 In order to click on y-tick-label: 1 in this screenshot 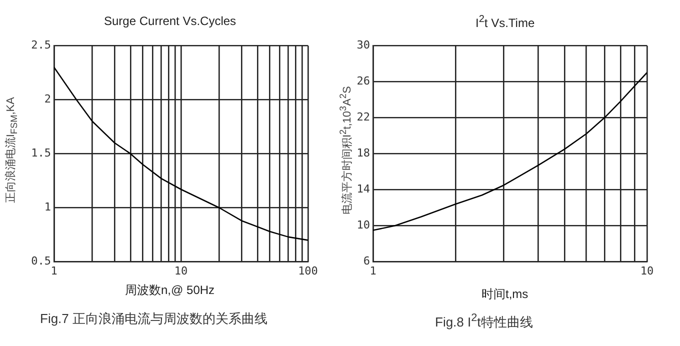, I will do `click(47, 207)`.